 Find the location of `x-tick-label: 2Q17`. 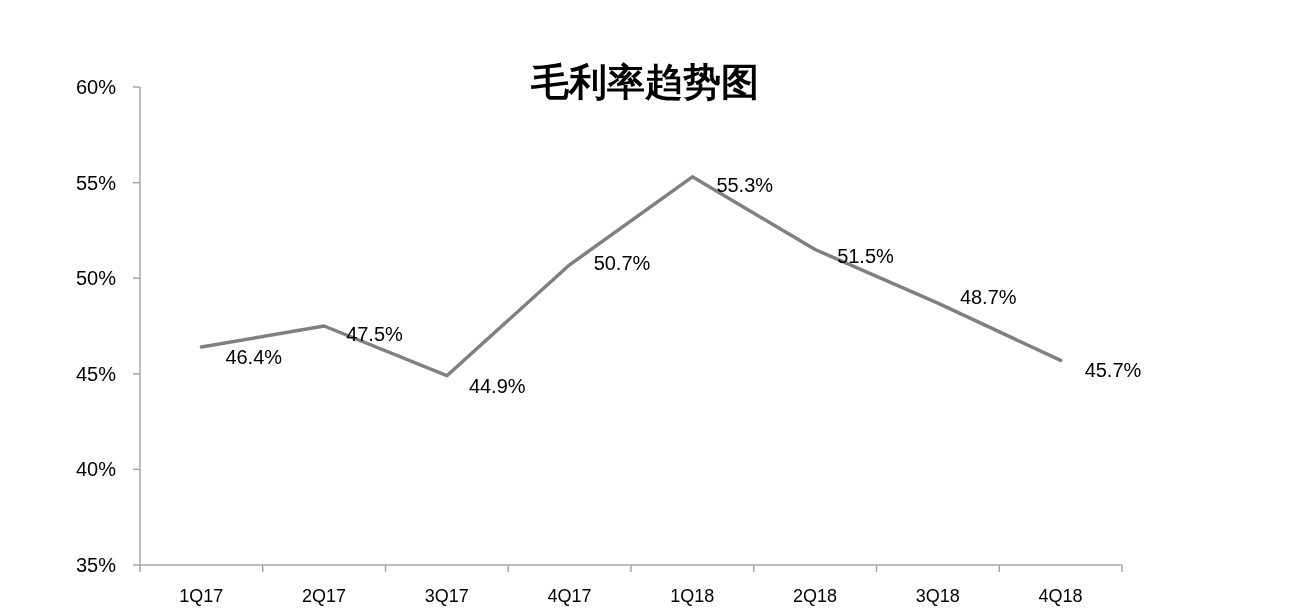

x-tick-label: 2Q17 is located at coordinates (324, 596).